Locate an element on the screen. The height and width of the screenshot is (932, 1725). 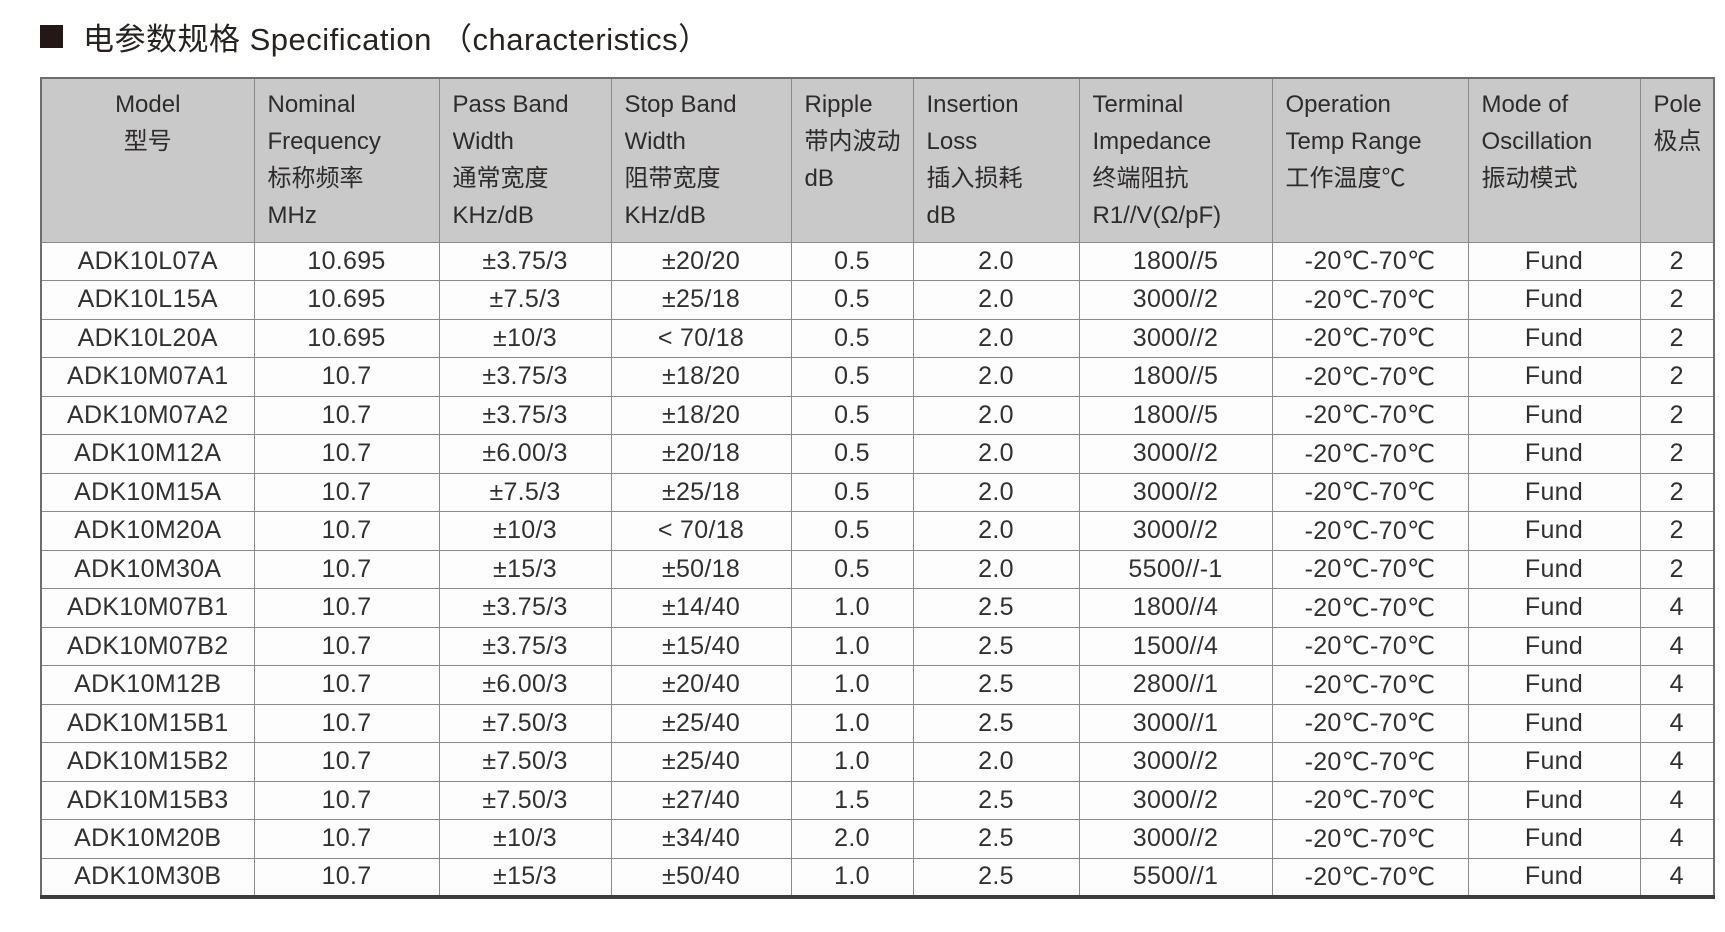
section-title: 电参数规格 Specification （characteristics） is located at coordinates (375, 36).